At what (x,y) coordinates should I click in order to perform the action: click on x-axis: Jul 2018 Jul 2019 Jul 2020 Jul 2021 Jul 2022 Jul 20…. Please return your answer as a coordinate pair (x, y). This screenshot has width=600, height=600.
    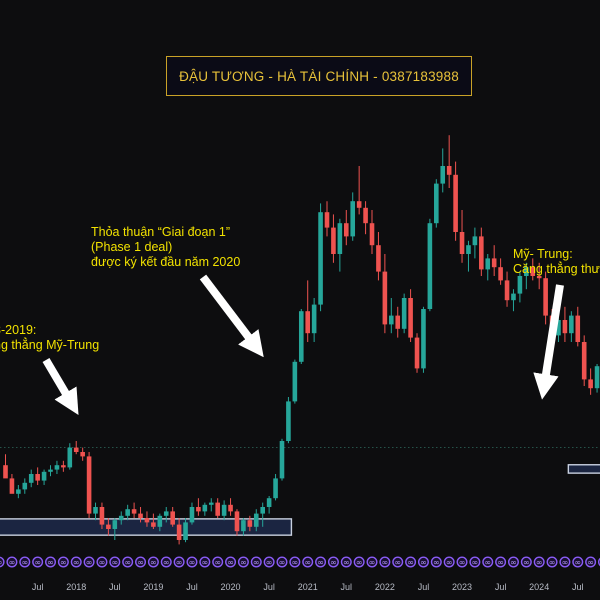
    Looking at the image, I should click on (308, 587).